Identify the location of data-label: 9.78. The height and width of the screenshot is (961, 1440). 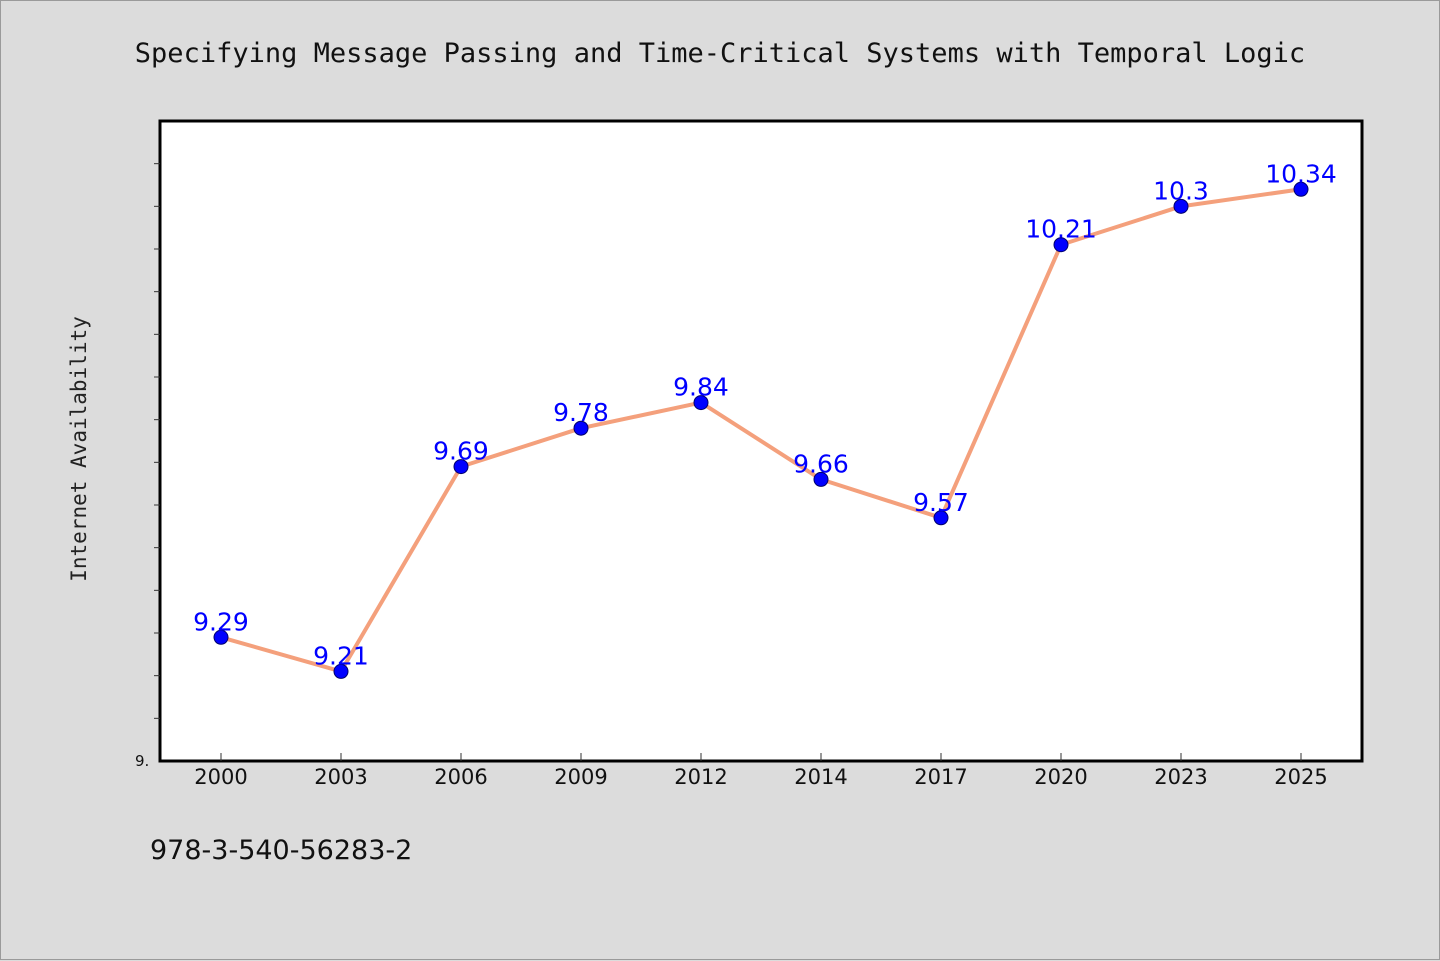
(581, 412).